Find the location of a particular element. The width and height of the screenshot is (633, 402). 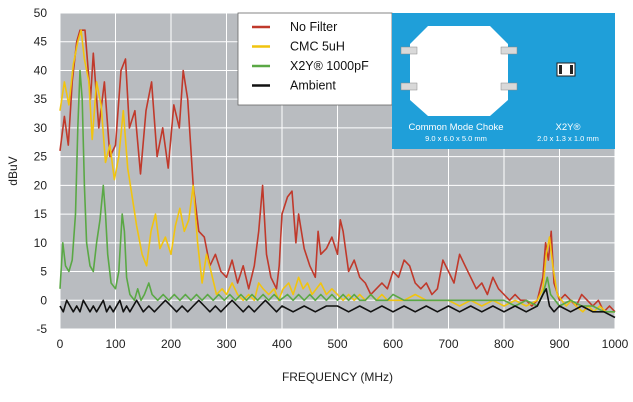

y-tick-label: 50 is located at coordinates (41, 13).